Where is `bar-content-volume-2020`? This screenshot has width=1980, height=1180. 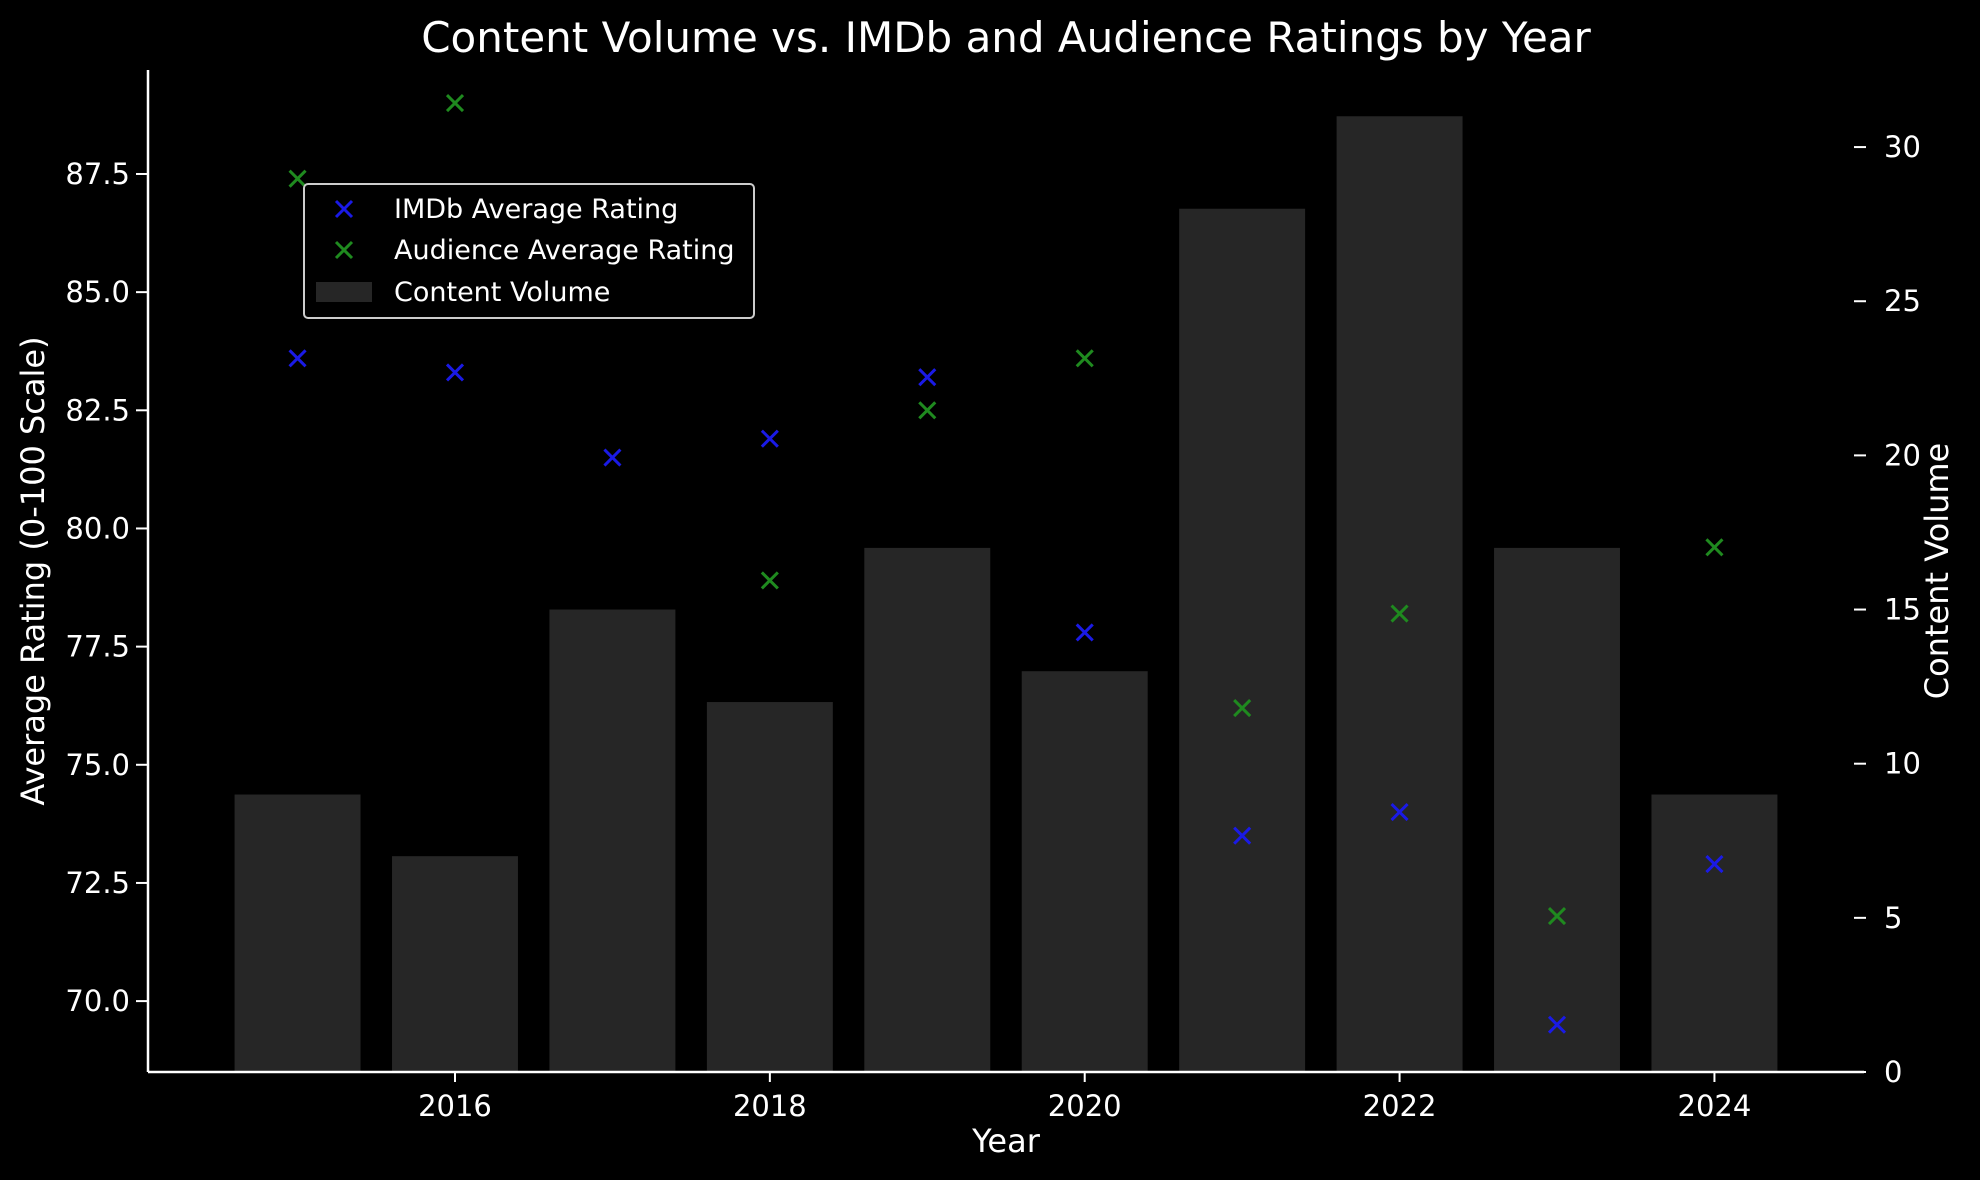 bar-content-volume-2020 is located at coordinates (1084, 871).